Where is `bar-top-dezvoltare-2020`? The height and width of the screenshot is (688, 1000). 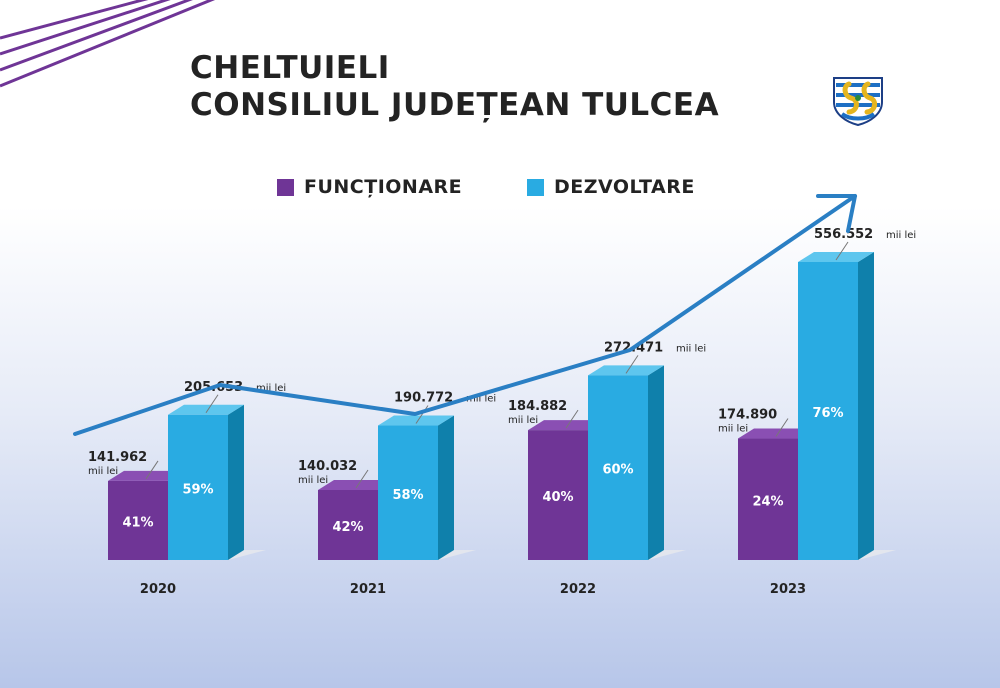 bar-top-dezvoltare-2020 is located at coordinates (206, 409).